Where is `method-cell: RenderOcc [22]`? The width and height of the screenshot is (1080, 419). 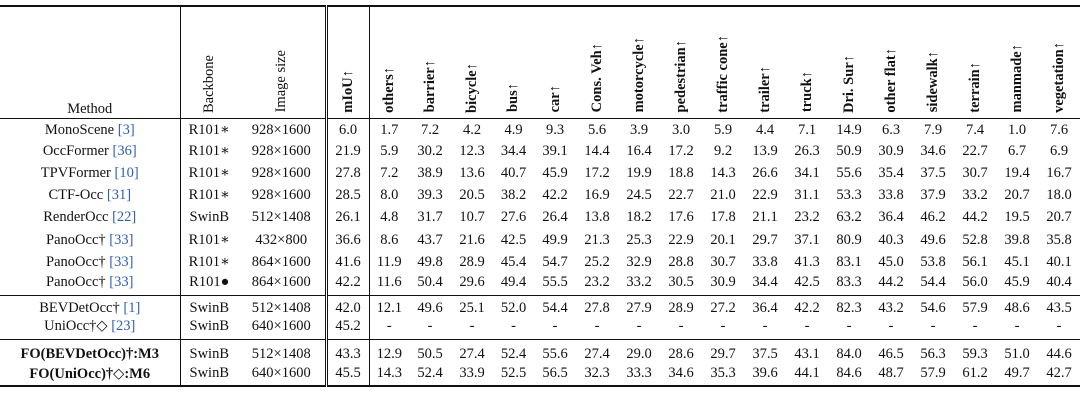 method-cell: RenderOcc [22] is located at coordinates (90, 217).